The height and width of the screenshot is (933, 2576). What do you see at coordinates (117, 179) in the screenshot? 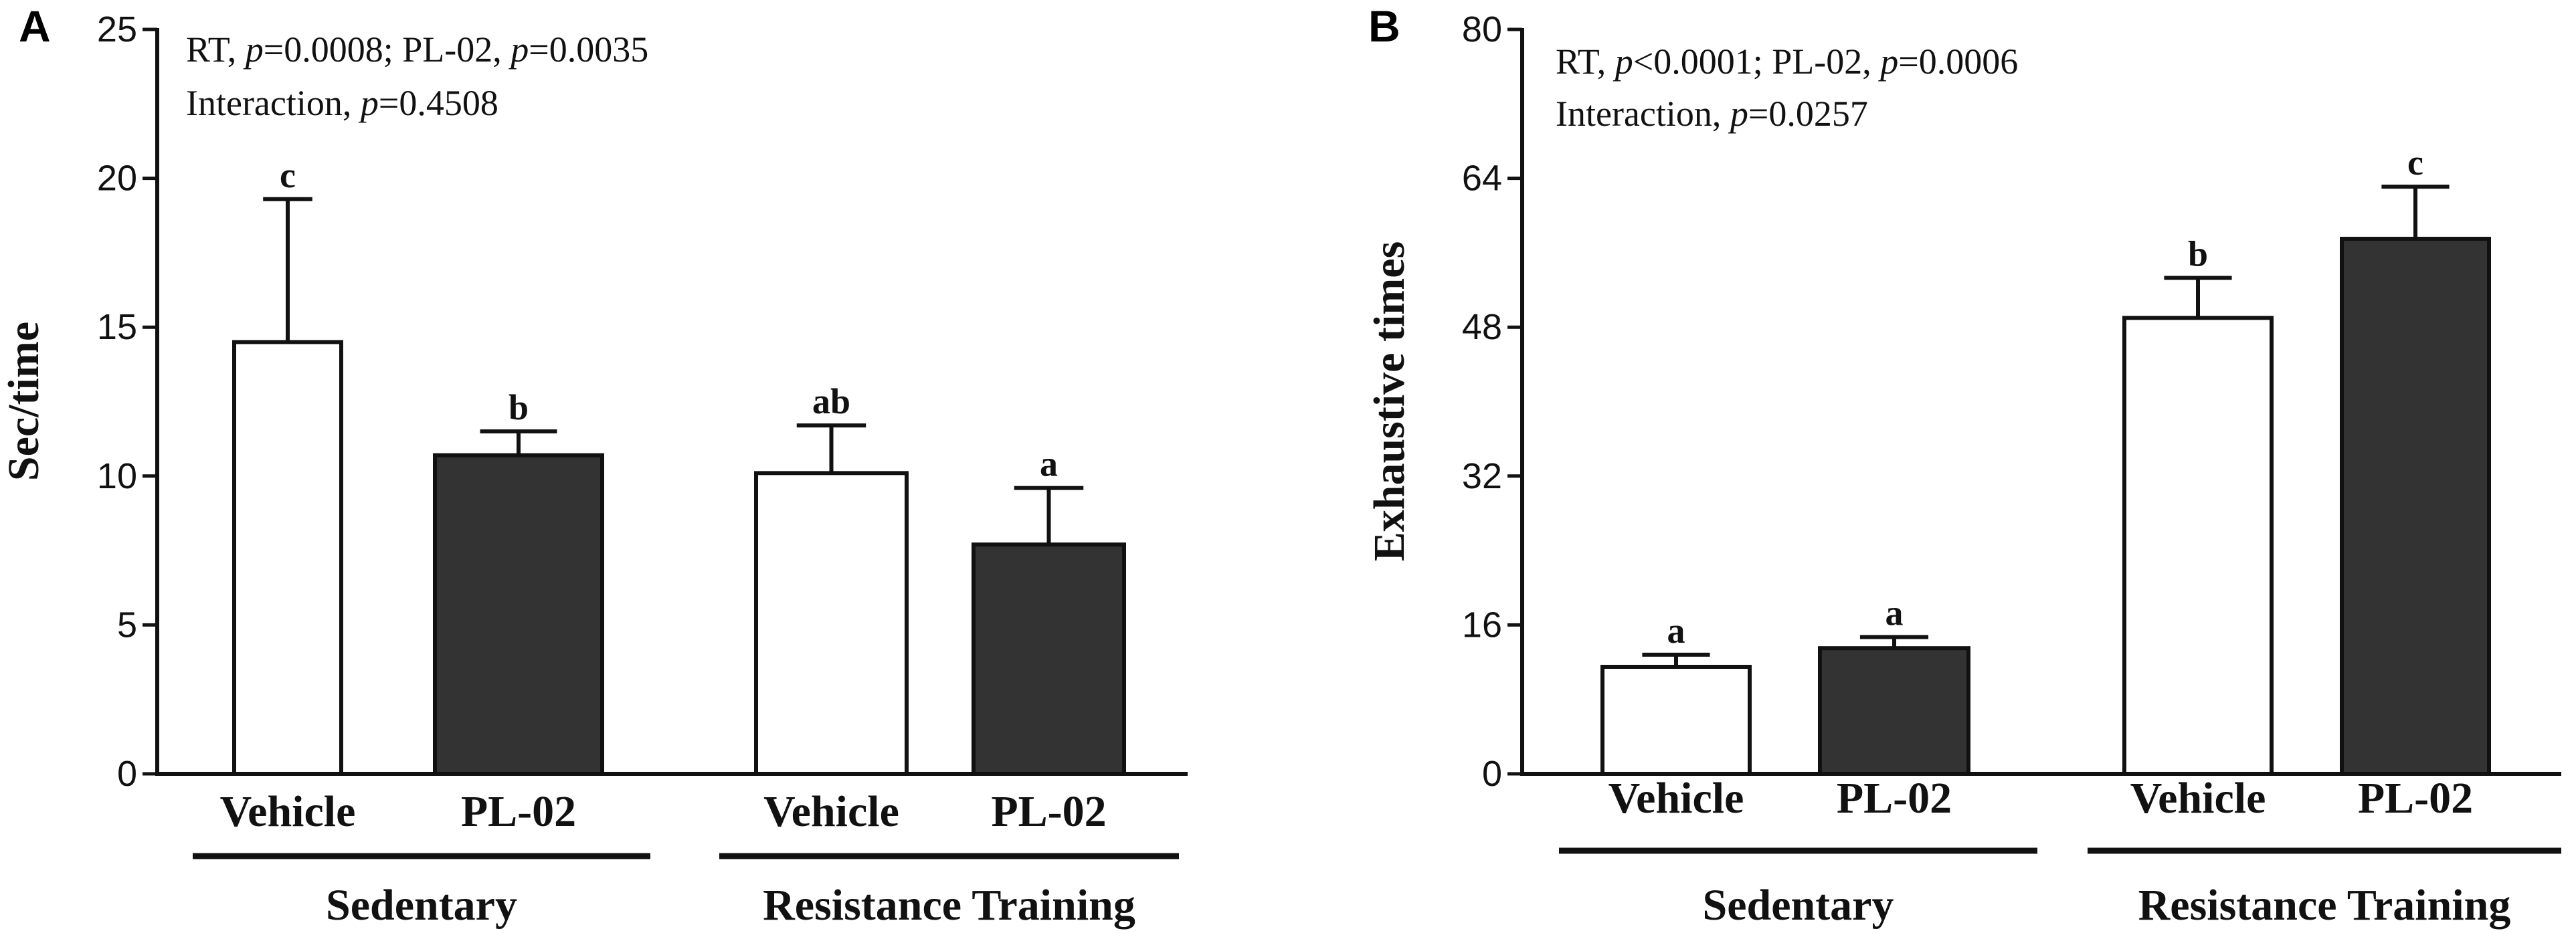
I see `y-tick-label: 20` at bounding box center [117, 179].